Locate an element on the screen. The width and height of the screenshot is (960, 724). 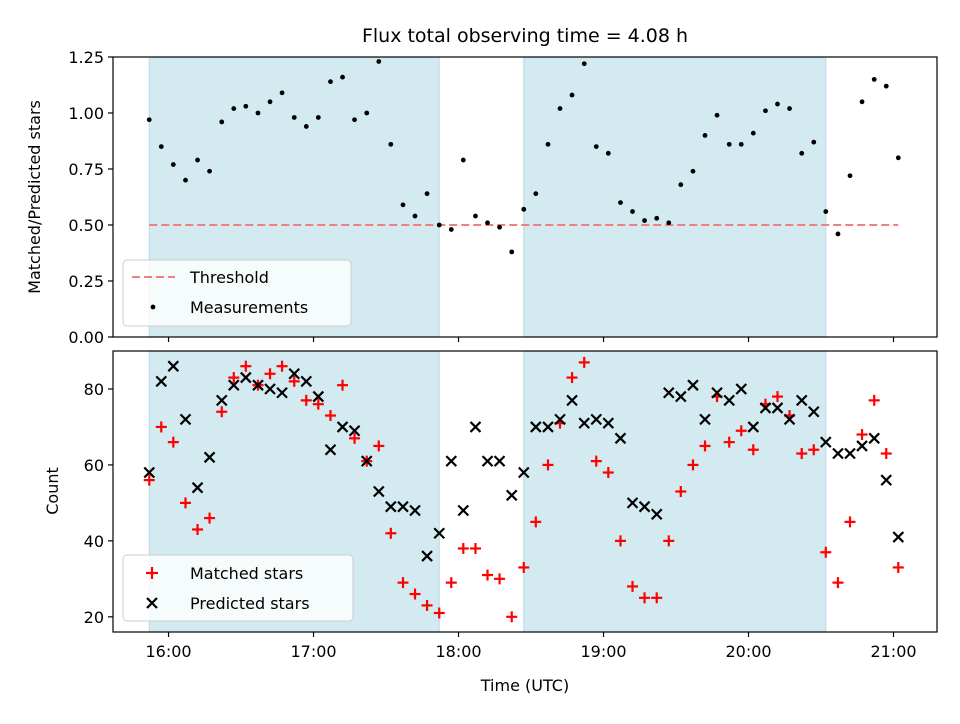
top-y-tick-label: 0.50 is located at coordinates (86, 225).